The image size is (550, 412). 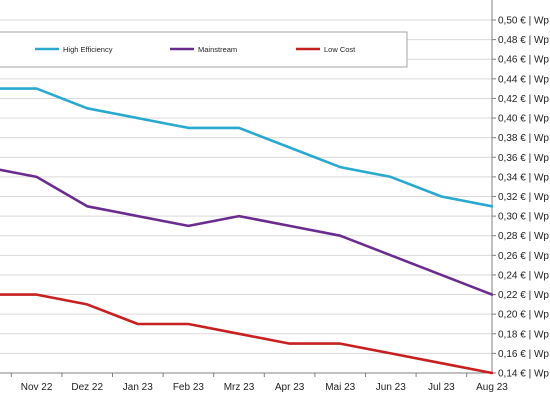 What do you see at coordinates (523, 21) in the screenshot?
I see `y-tick-label: 0,50 € | Wp` at bounding box center [523, 21].